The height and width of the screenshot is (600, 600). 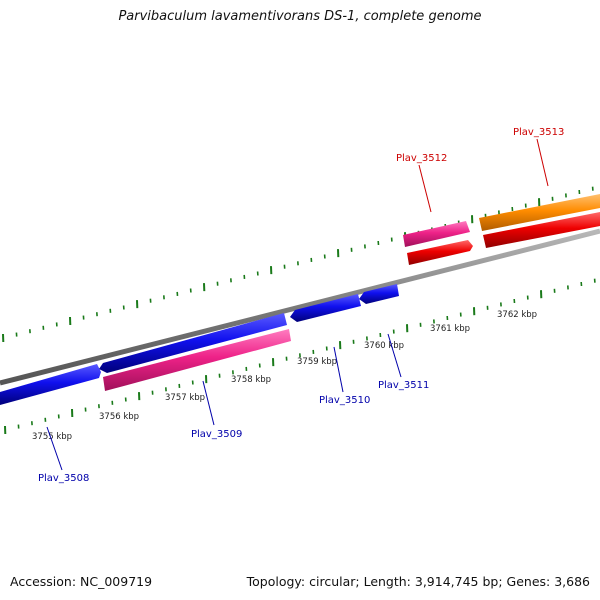 What do you see at coordinates (450, 329) in the screenshot?
I see `kbp-label-3761: 3761 kbp` at bounding box center [450, 329].